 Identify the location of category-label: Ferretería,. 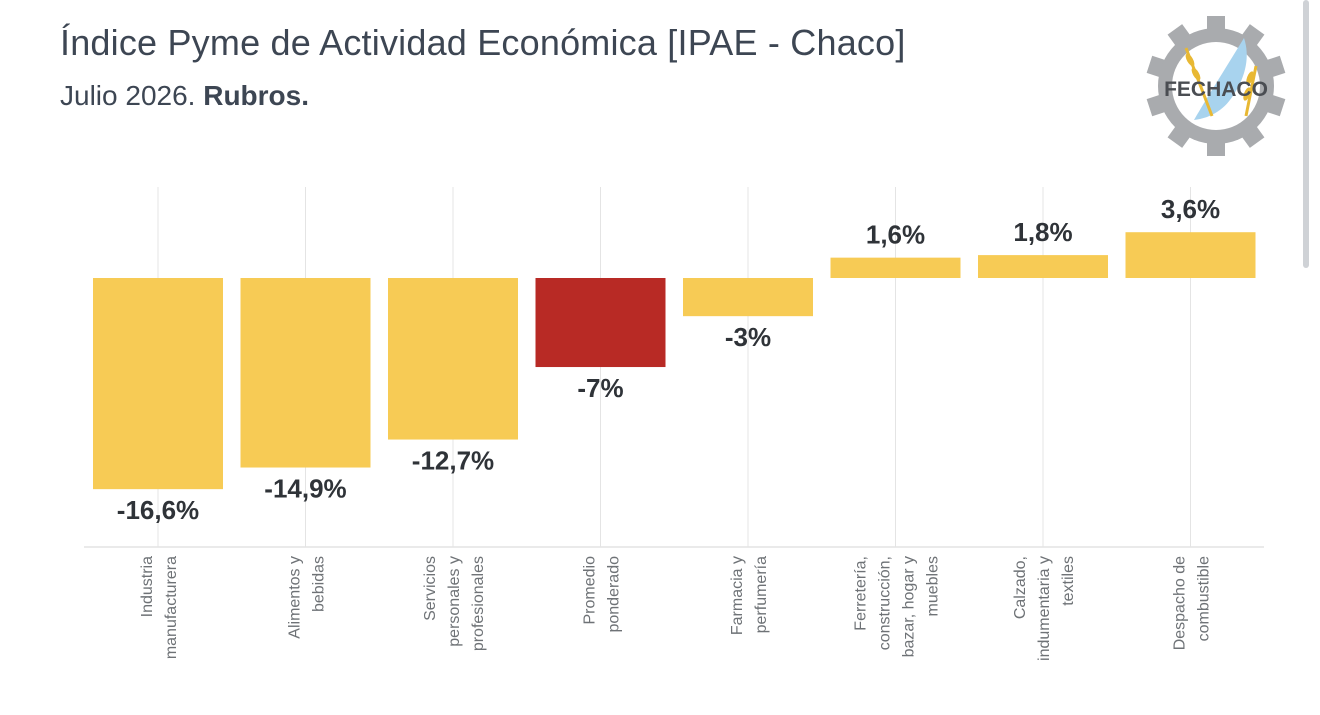
(861, 593).